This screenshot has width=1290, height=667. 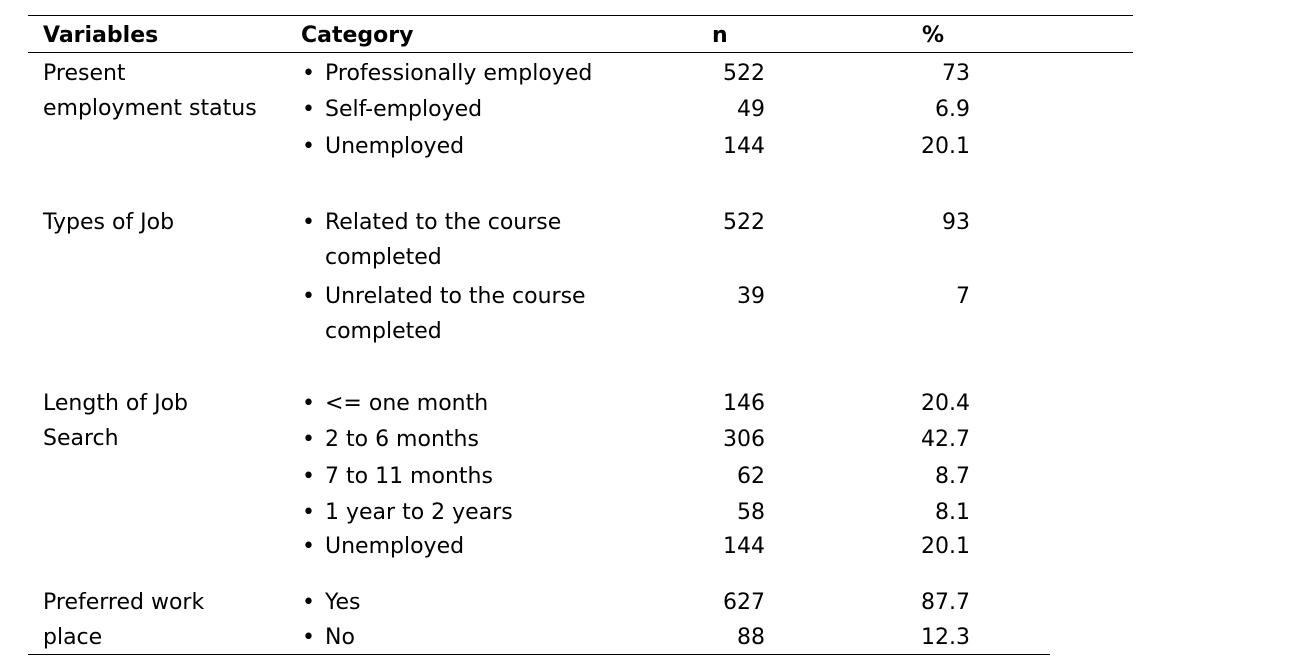 What do you see at coordinates (720, 35) in the screenshot?
I see `header-n: n` at bounding box center [720, 35].